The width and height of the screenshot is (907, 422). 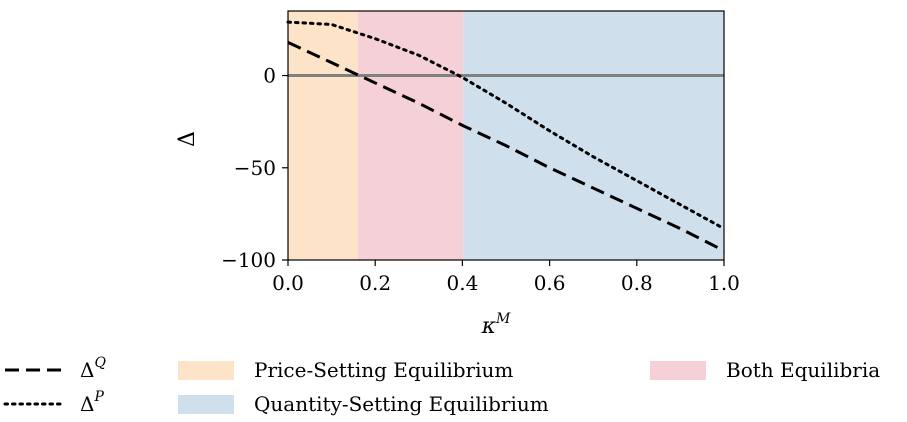 What do you see at coordinates (462, 283) in the screenshot?
I see `x-tick-label: 0.4` at bounding box center [462, 283].